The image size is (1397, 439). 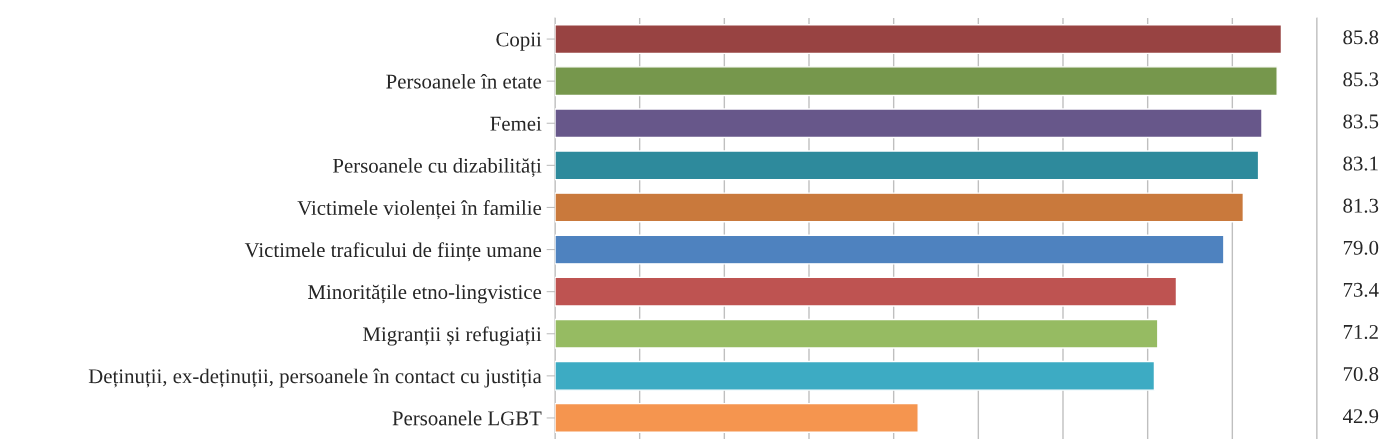 What do you see at coordinates (1361, 37) in the screenshot?
I see `data-label: 85.8` at bounding box center [1361, 37].